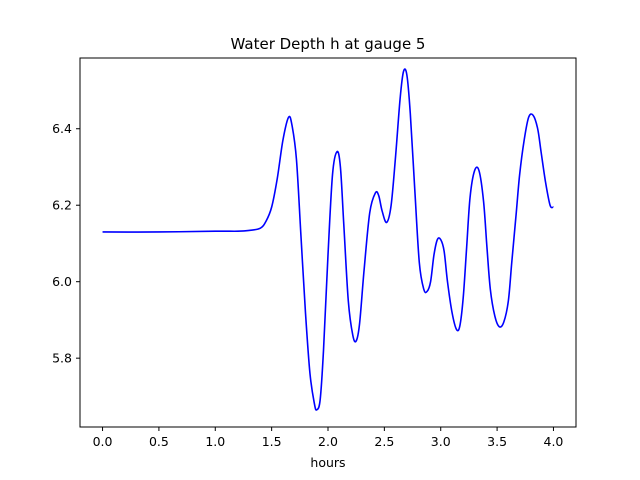  I want to click on x-axis-label: hours, so click(327, 462).